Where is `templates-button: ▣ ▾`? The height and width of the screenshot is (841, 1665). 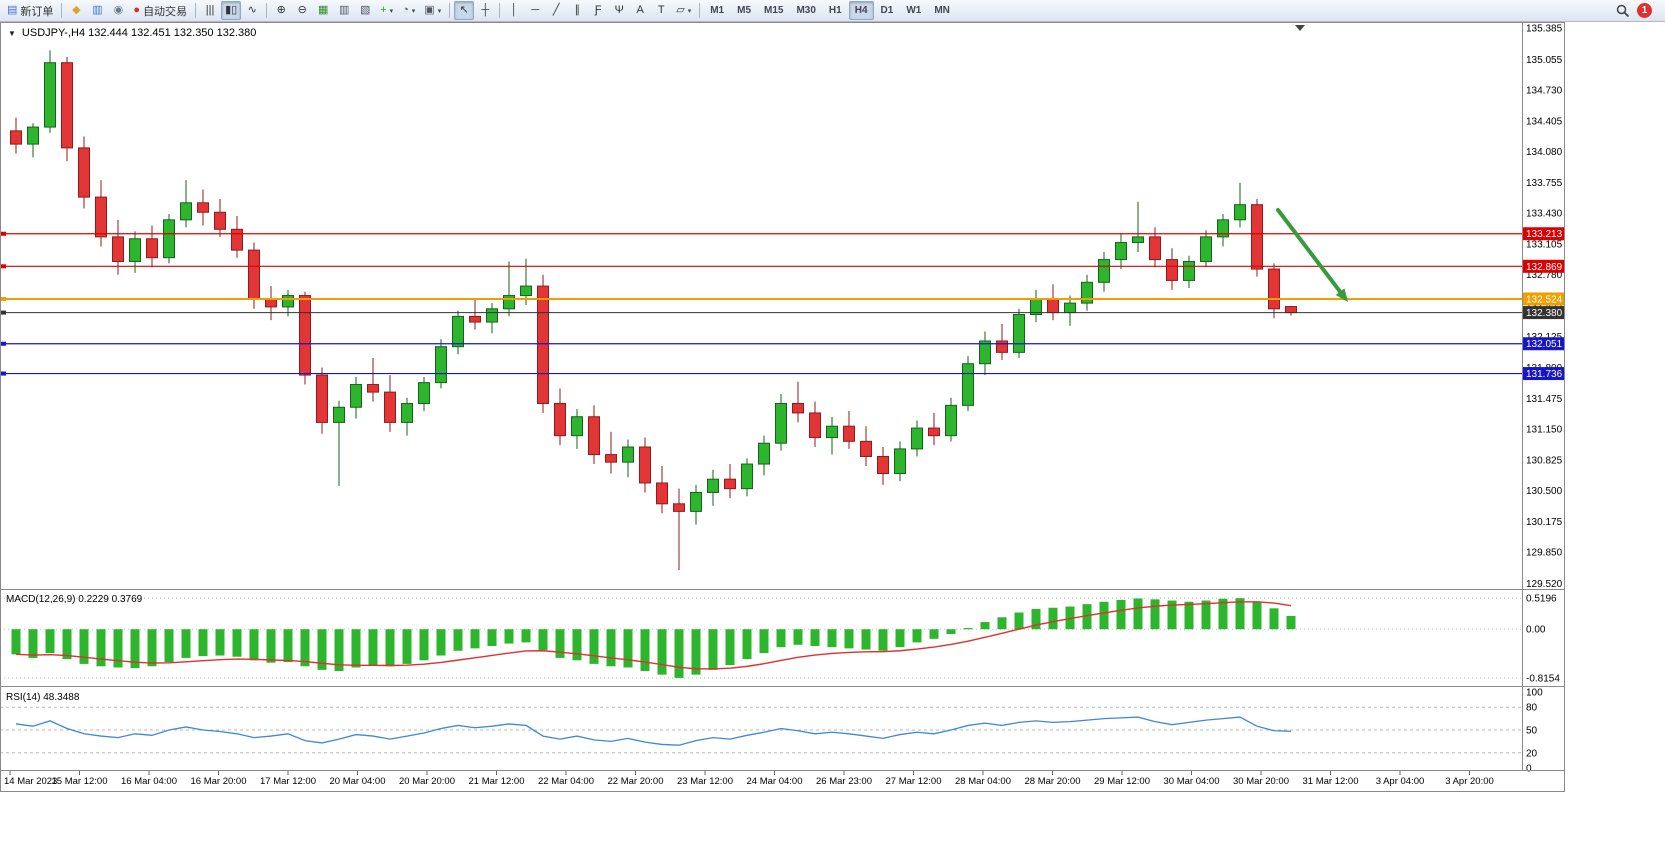
templates-button: ▣ ▾ is located at coordinates (432, 10).